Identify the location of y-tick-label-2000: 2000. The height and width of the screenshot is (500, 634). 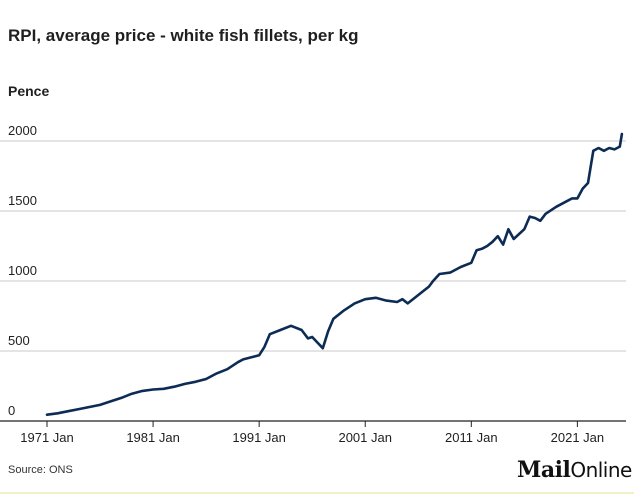
(22, 130).